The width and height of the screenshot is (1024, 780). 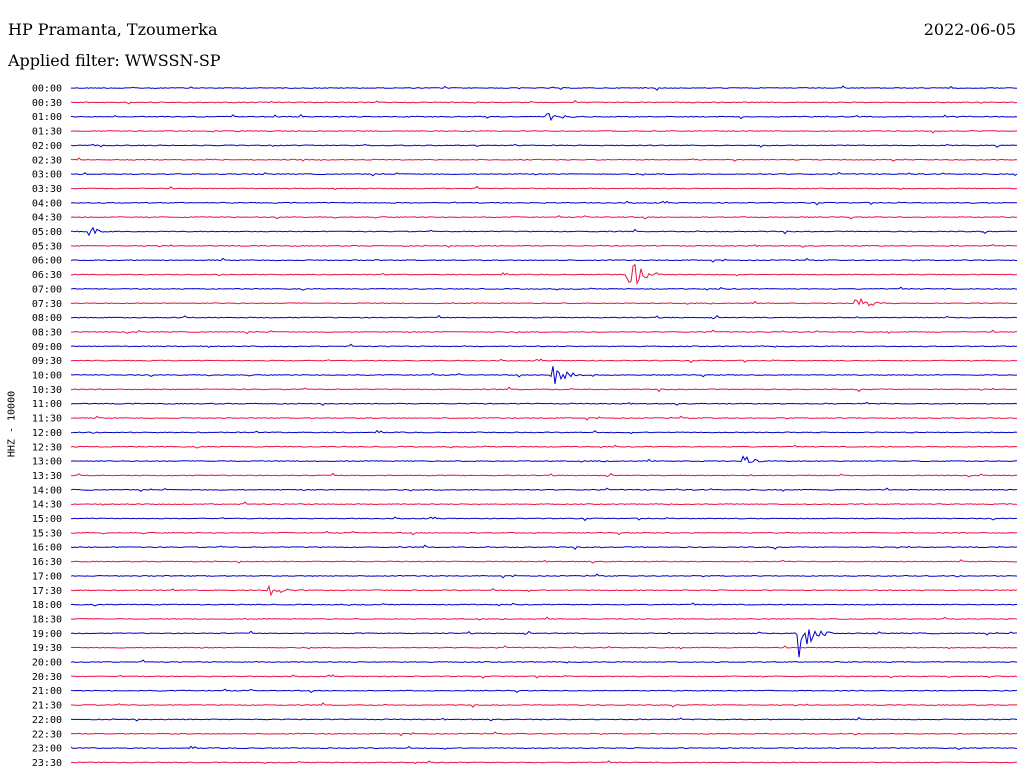 I want to click on time-label: 15:30, so click(x=47, y=533).